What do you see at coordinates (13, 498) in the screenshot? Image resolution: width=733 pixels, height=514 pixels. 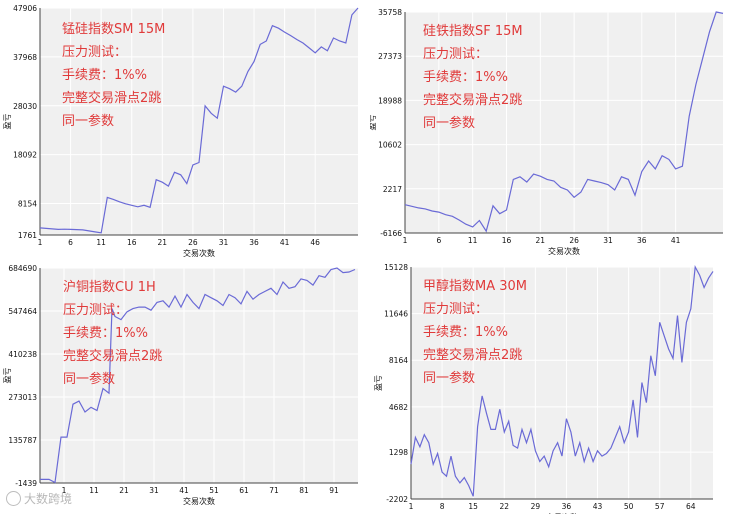 I see `watermark-logo-icon` at bounding box center [13, 498].